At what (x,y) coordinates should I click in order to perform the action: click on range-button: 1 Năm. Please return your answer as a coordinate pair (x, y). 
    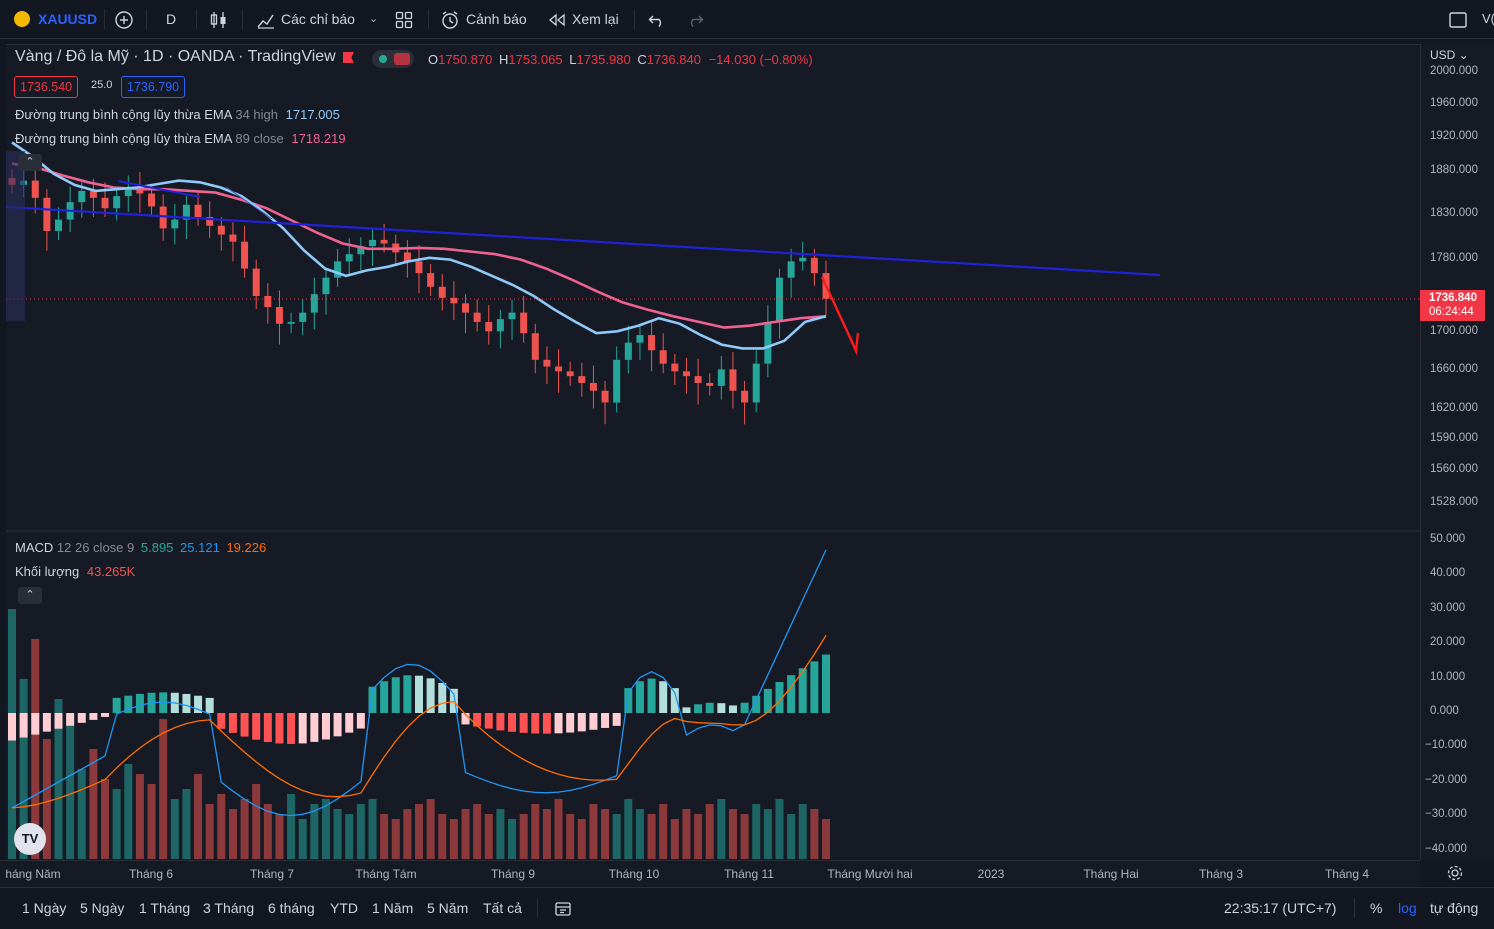
    Looking at the image, I should click on (393, 908).